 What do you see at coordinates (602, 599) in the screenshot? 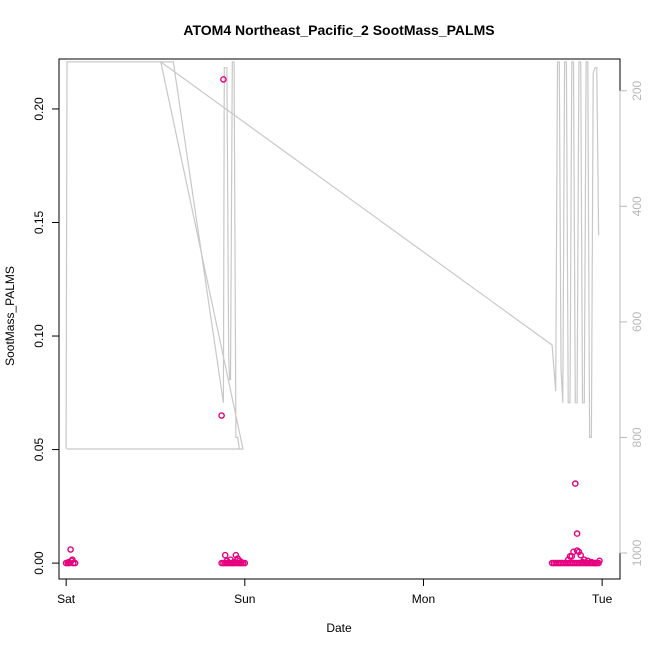
I see `x-tick-label: Tue` at bounding box center [602, 599].